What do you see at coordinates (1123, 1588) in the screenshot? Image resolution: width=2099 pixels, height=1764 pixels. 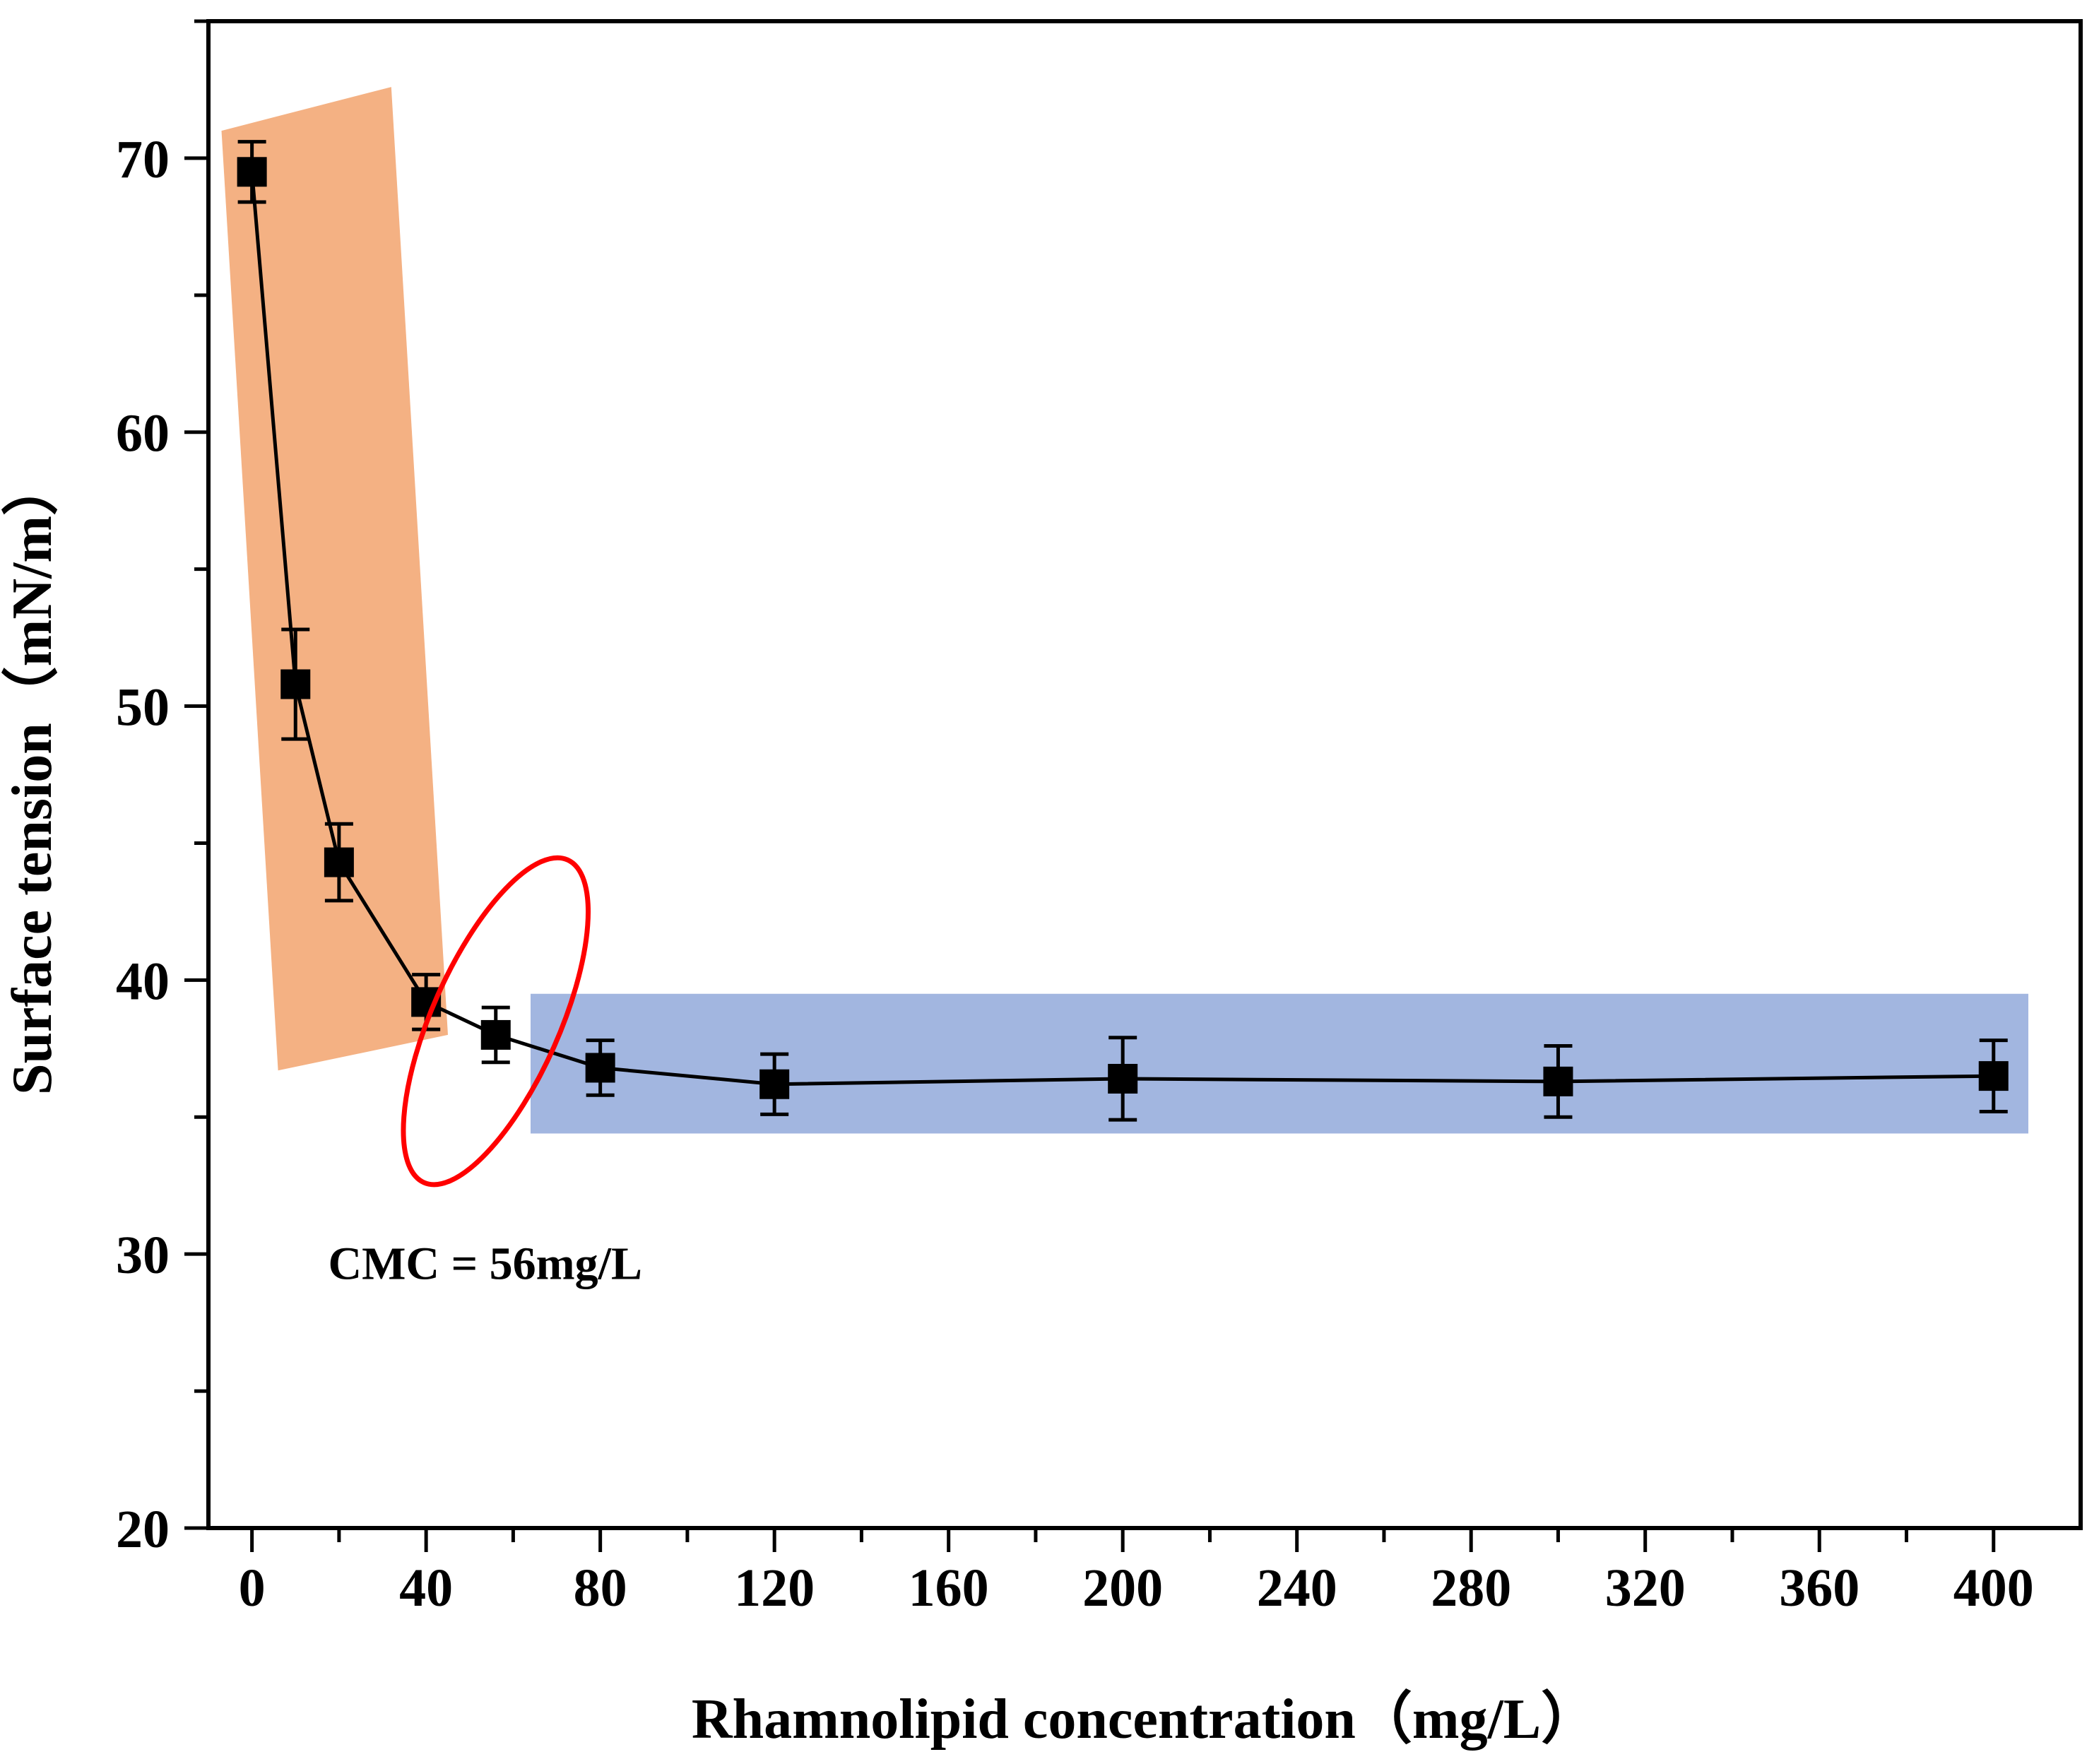 I see `x-tick-label: 200` at bounding box center [1123, 1588].